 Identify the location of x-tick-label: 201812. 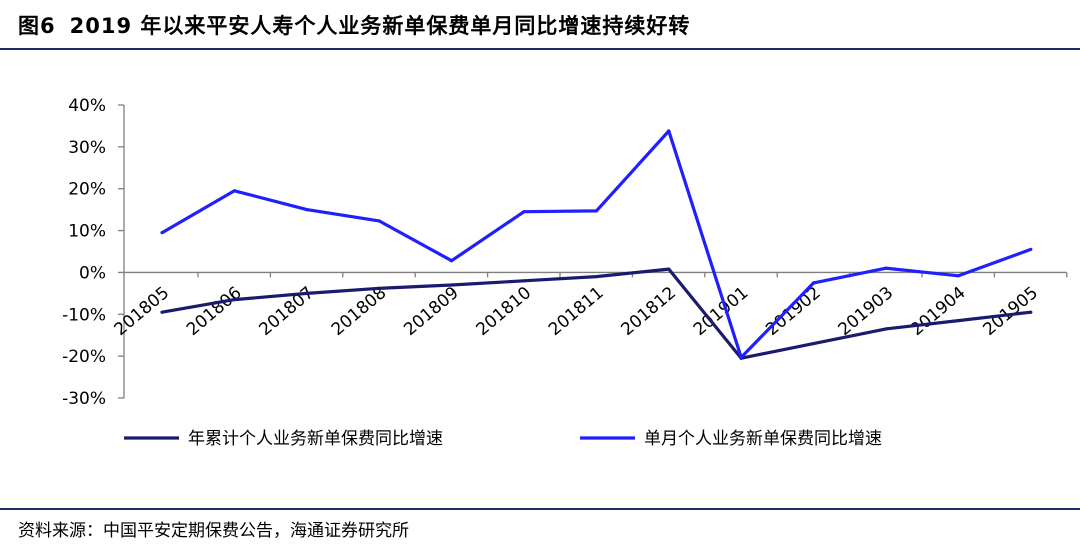
(648, 311).